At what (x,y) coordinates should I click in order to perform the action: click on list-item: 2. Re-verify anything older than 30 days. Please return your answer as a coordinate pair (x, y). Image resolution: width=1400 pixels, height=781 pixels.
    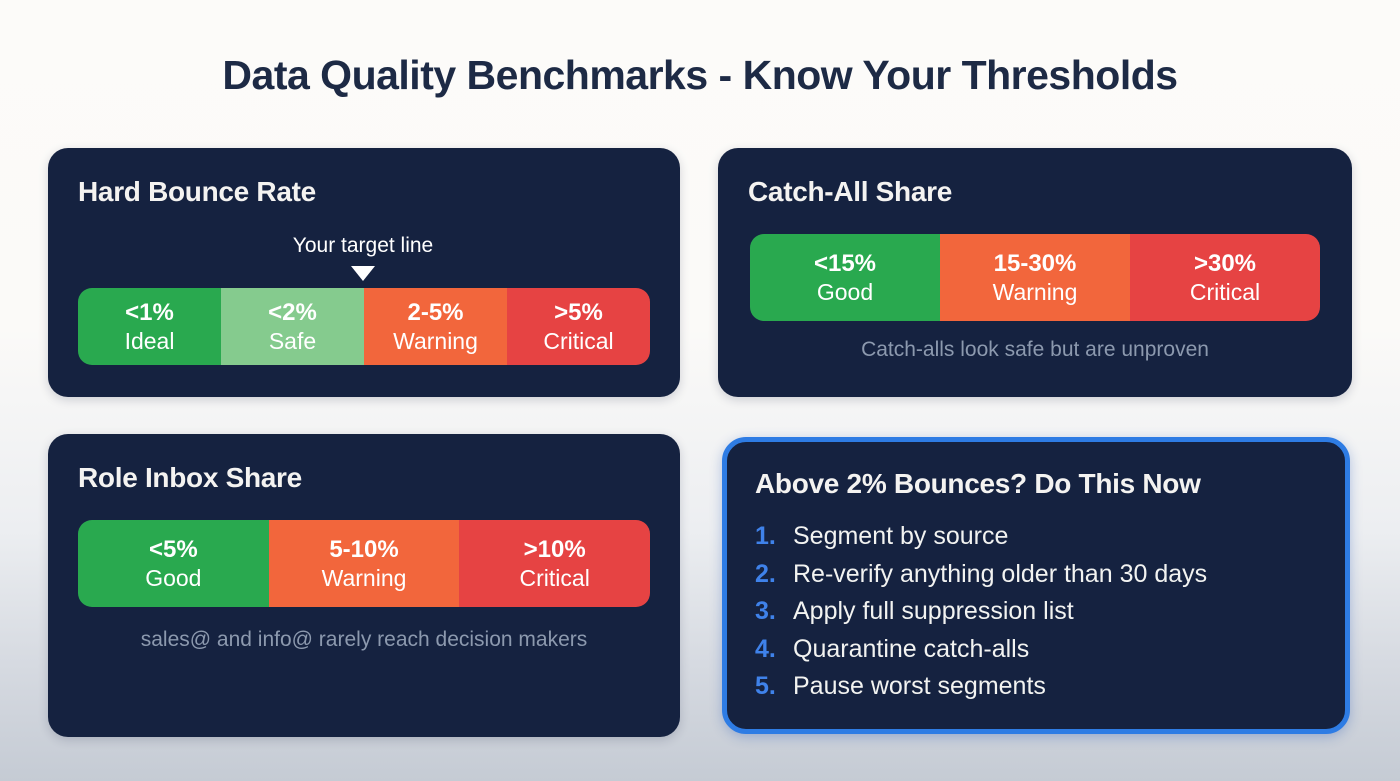
    Looking at the image, I should click on (1040, 579).